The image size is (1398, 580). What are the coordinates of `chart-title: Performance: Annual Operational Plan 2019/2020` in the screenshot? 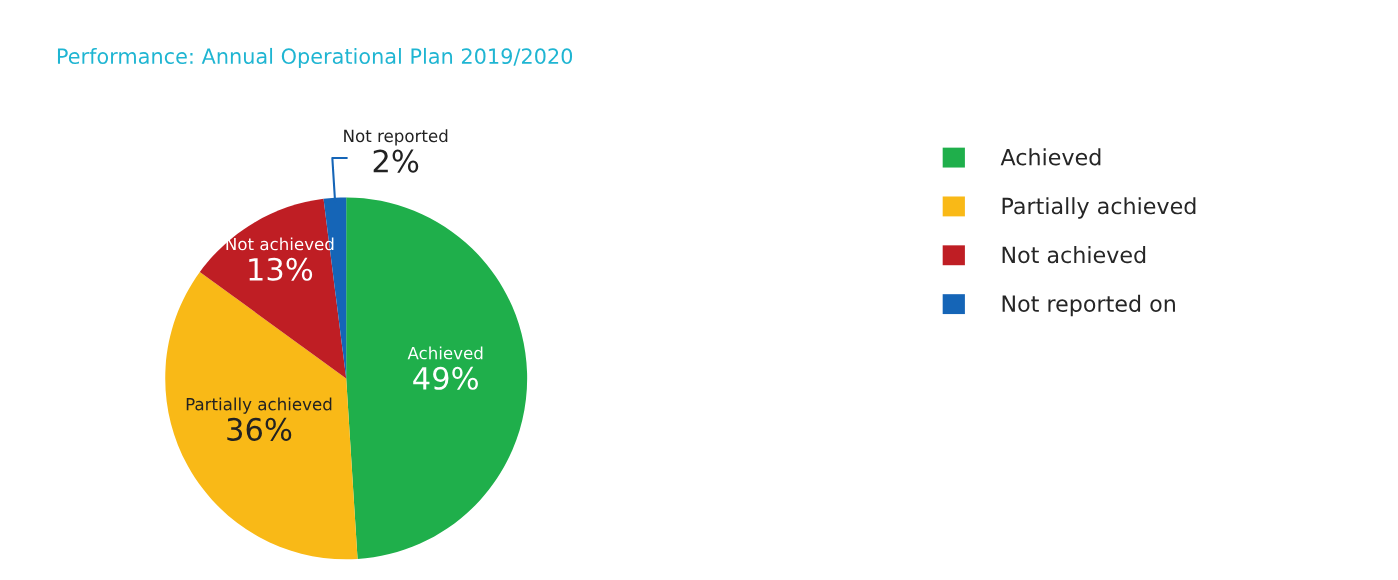 It's located at (315, 58).